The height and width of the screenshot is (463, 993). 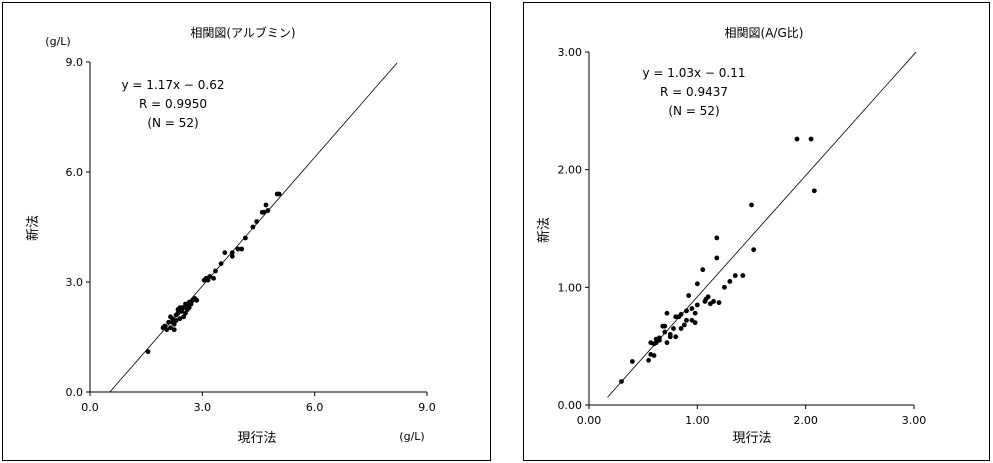 What do you see at coordinates (694, 92) in the screenshot?
I see `regression-annotation: R = 0.9437` at bounding box center [694, 92].